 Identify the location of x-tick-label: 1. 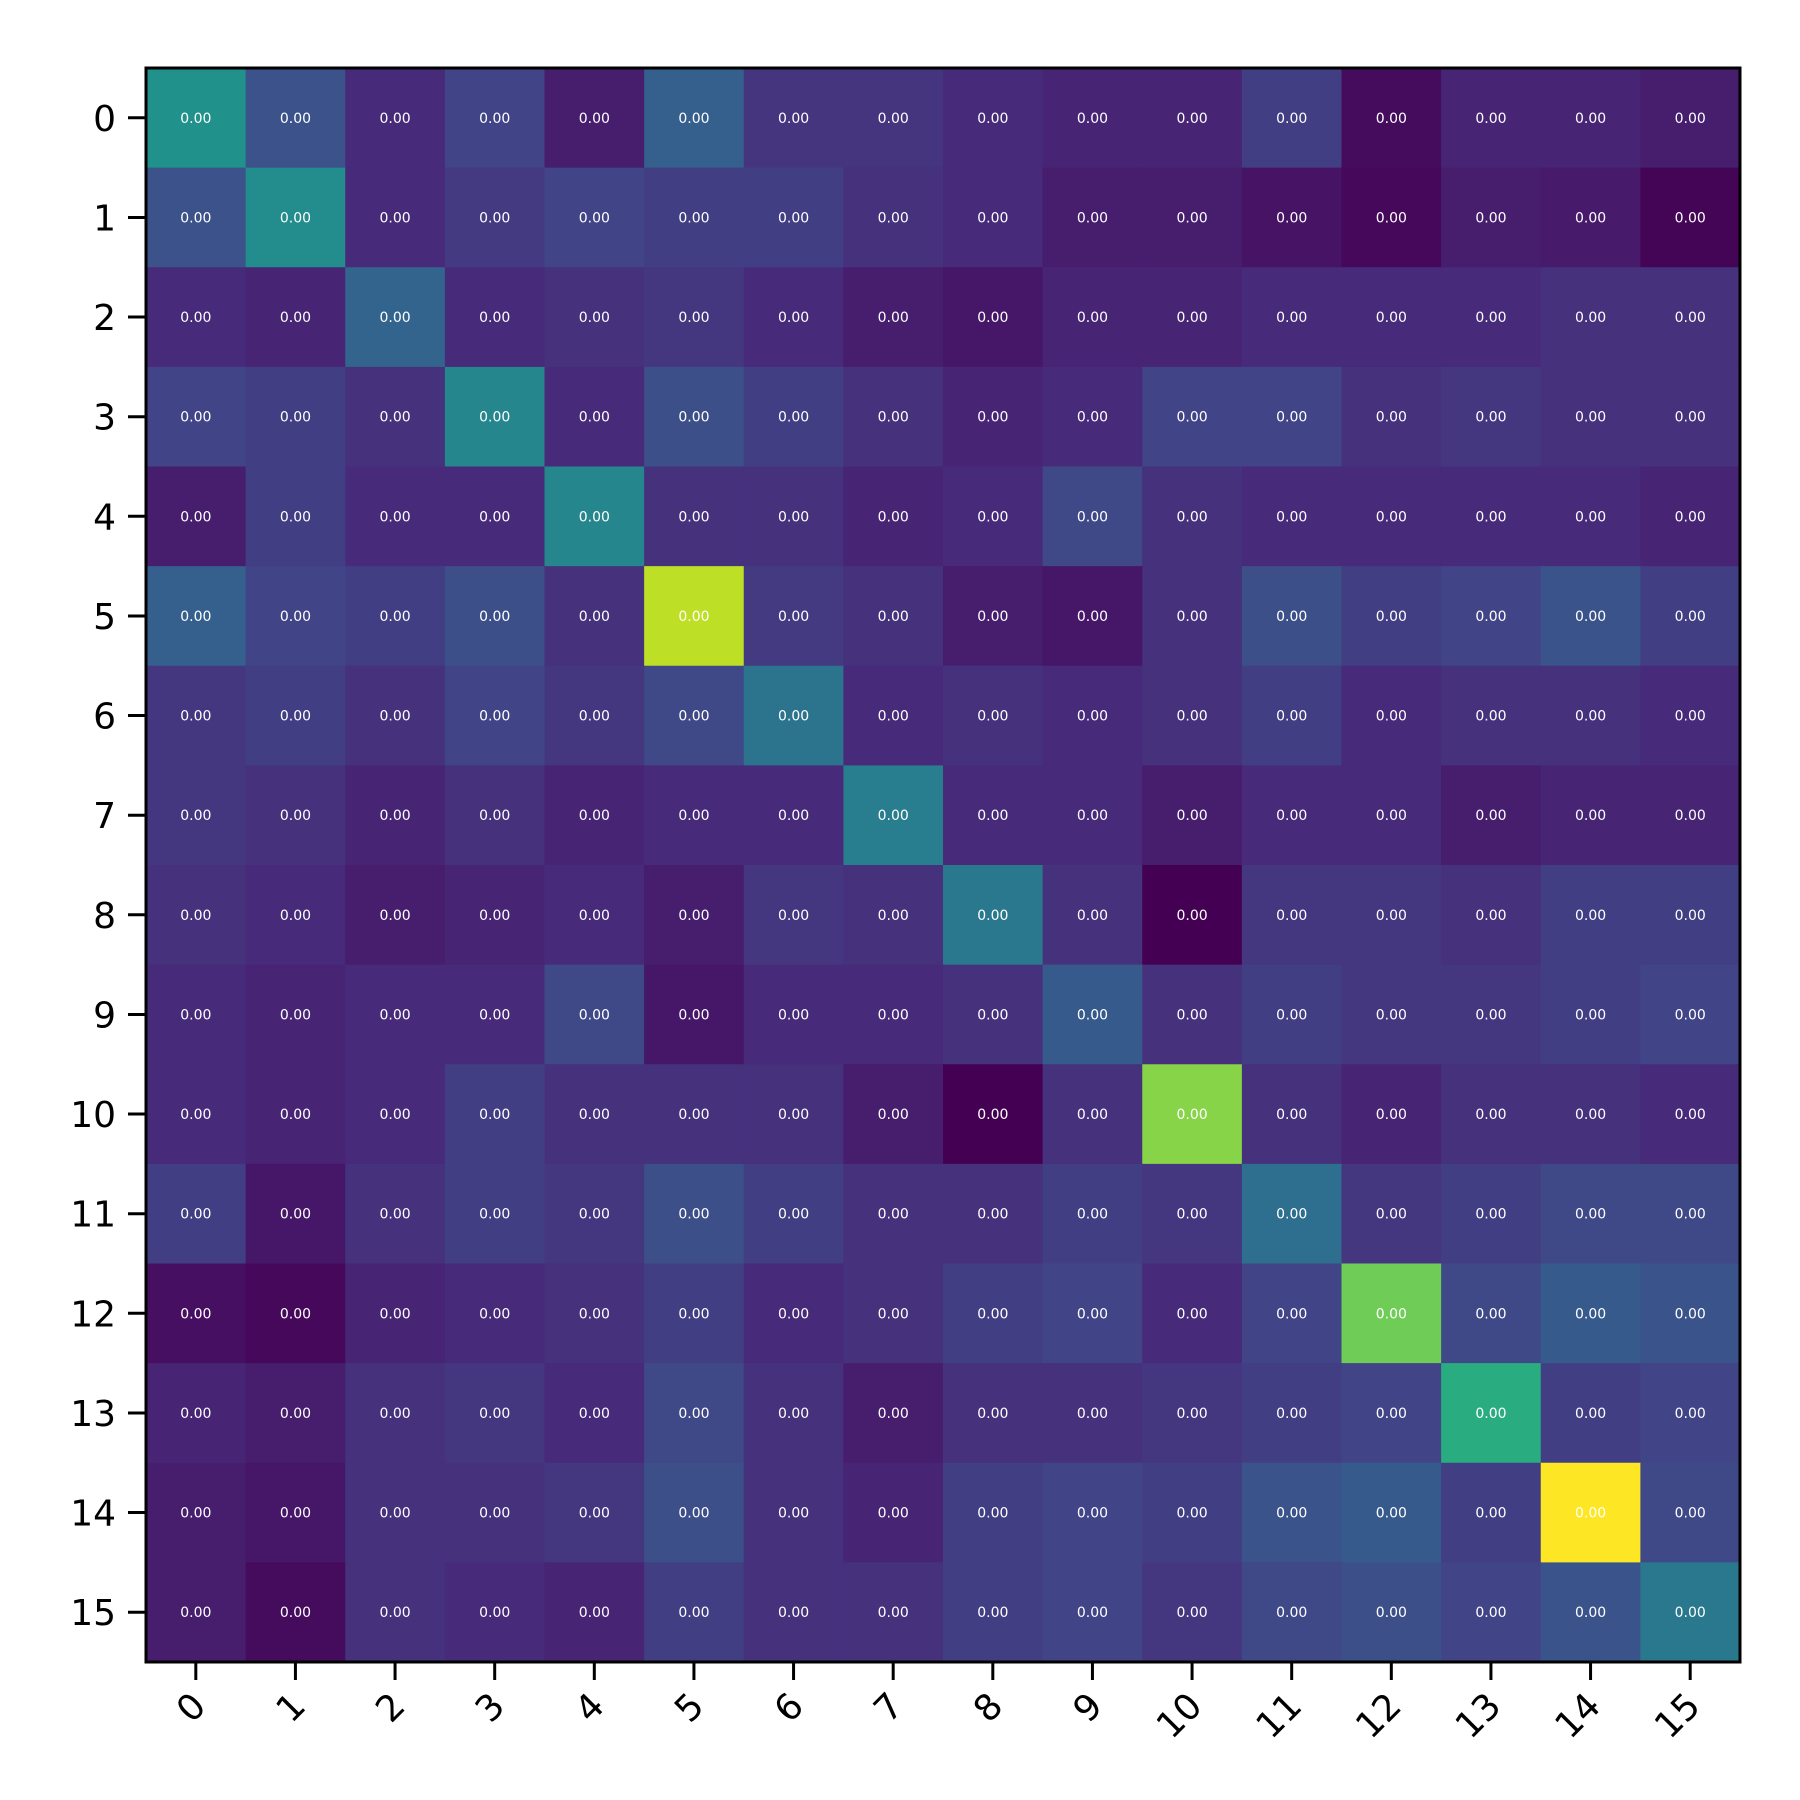
(291, 1707).